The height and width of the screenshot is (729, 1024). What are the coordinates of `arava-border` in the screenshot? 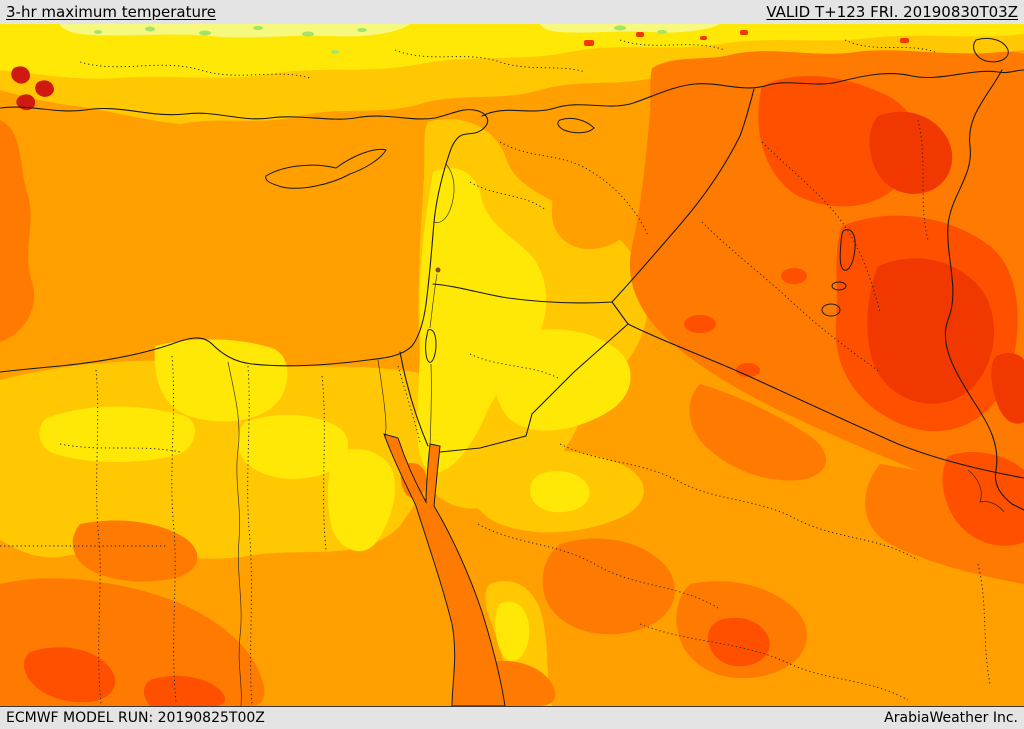 It's located at (430, 405).